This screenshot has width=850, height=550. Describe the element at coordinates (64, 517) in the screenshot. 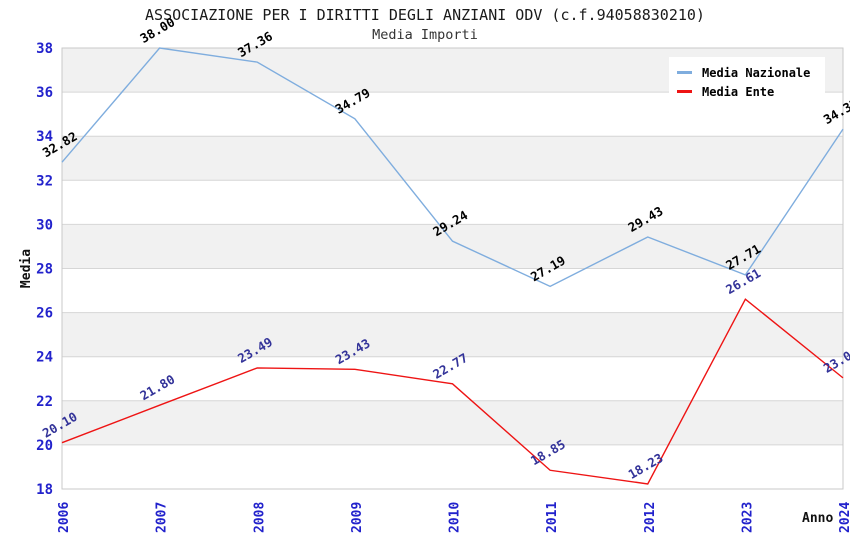

I see `svg-text: 2006` at that location.